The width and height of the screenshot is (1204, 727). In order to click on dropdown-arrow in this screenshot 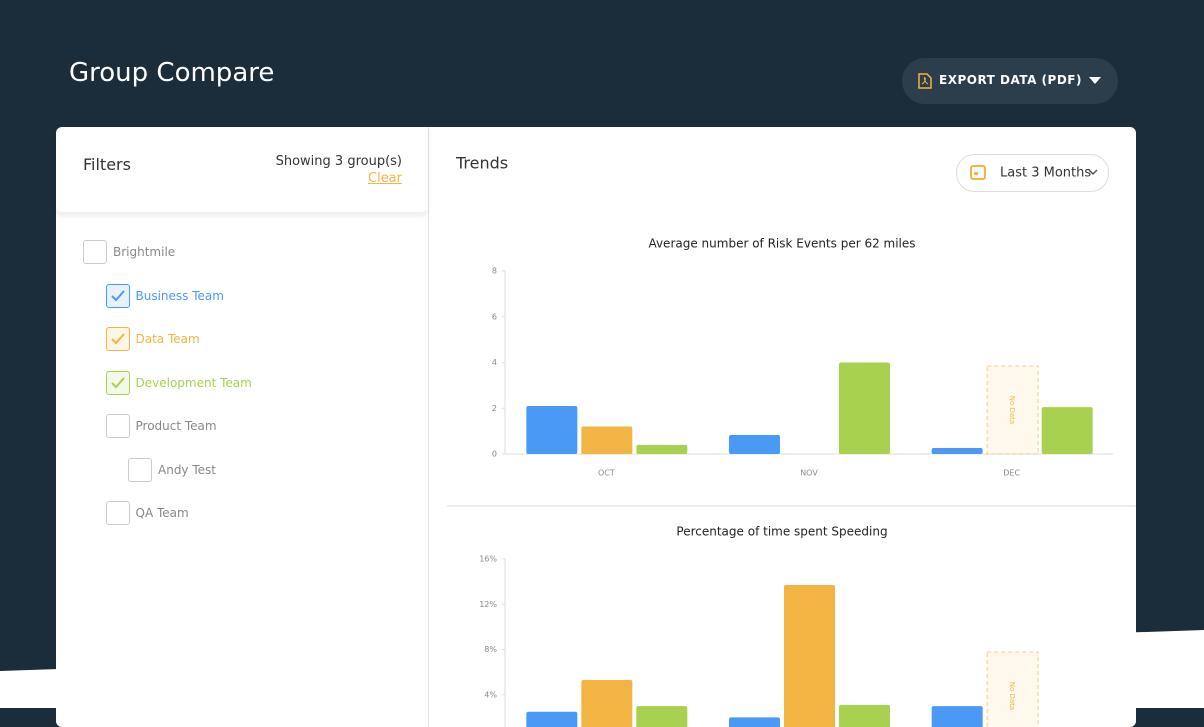, I will do `click(1095, 80)`.